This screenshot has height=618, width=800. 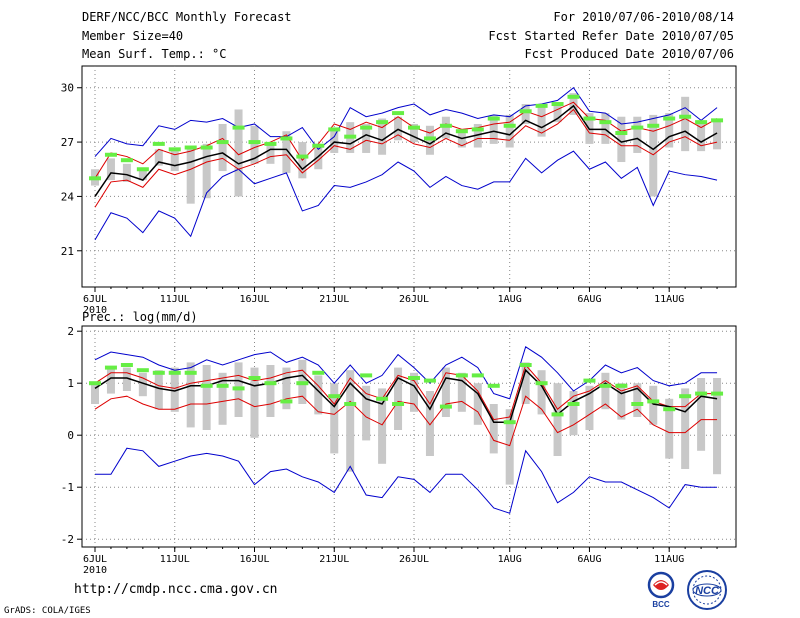 I want to click on ncc-logo-text: NCC, so click(x=707, y=591).